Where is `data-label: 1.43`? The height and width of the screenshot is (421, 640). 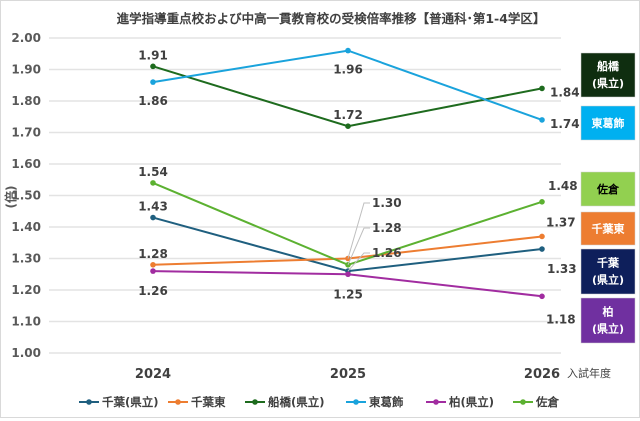
data-label: 1.43 is located at coordinates (153, 207).